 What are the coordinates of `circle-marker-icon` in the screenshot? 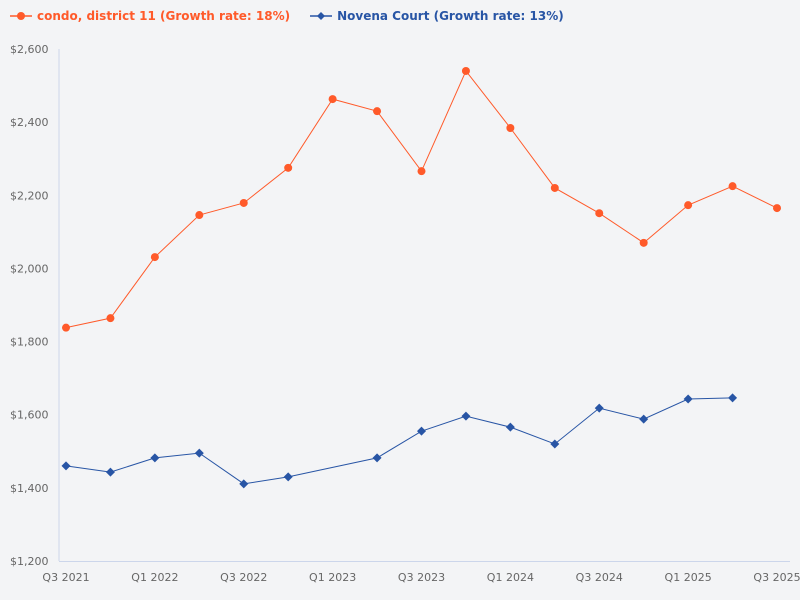 It's located at (21, 16).